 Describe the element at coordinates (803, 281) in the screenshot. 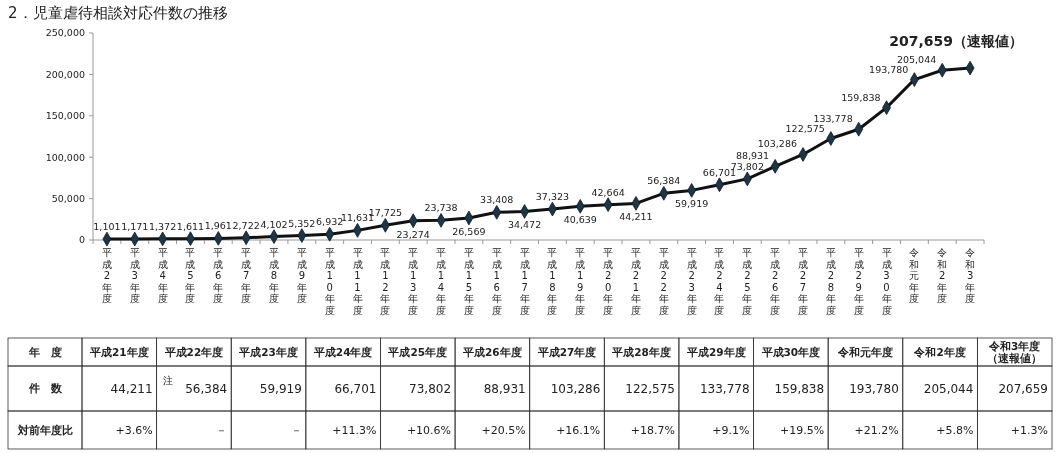

I see `x-tick-label: 平成27年度` at that location.